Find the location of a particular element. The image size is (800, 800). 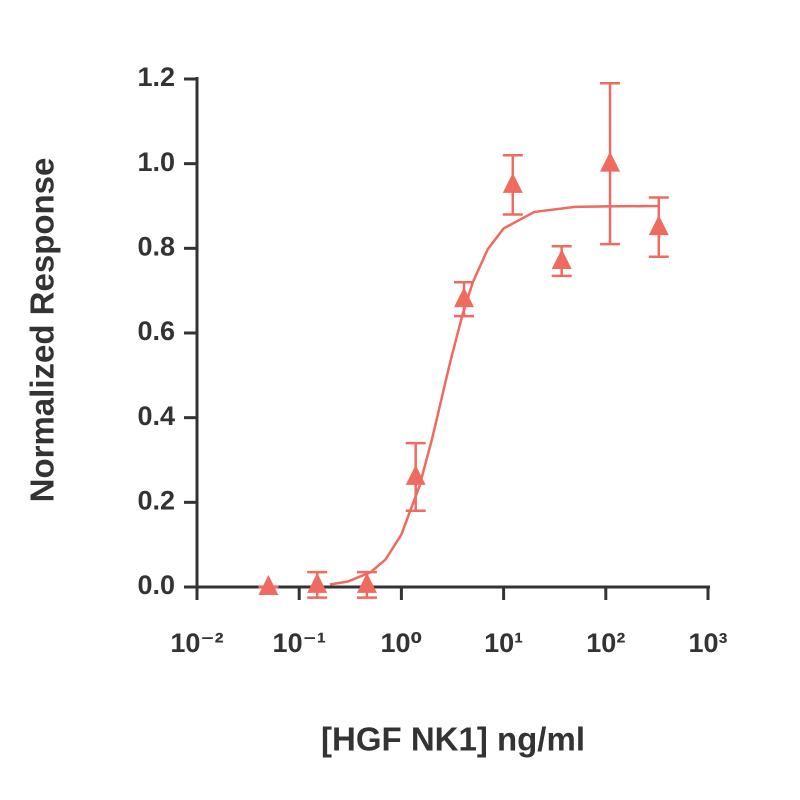

y-tick-label: 1.0 is located at coordinates (156, 162).